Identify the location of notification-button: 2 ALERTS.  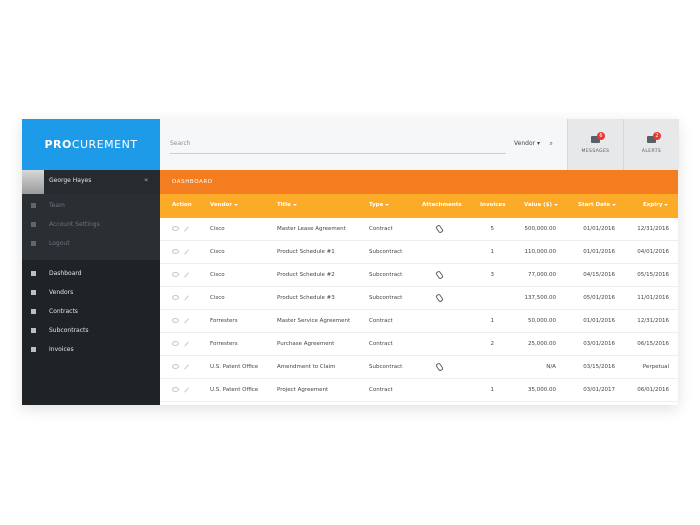
(651, 144).